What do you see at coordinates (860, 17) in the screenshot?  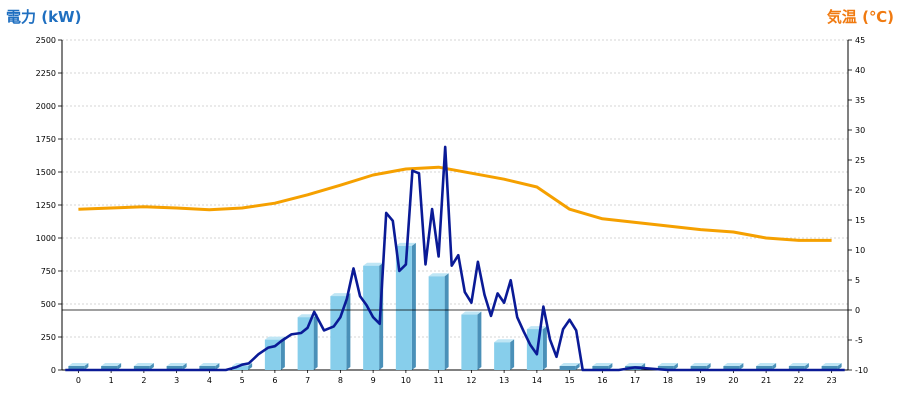 I see `right-axis-title: 気温 (℃)` at bounding box center [860, 17].